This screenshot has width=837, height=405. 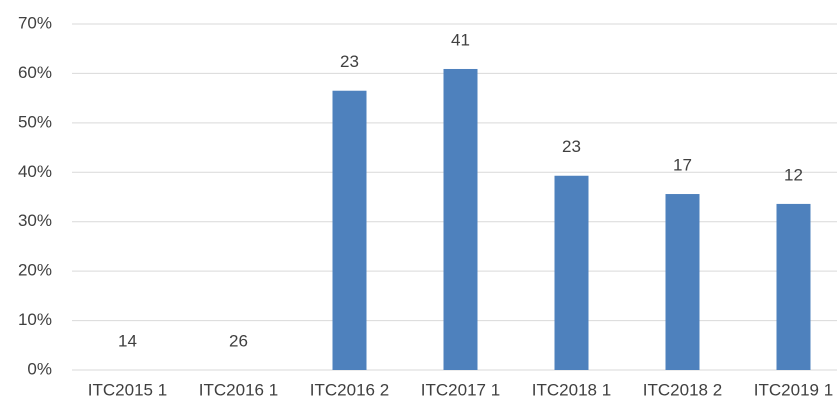 I want to click on x-tick-label: ITC2017 1, so click(x=460, y=389).